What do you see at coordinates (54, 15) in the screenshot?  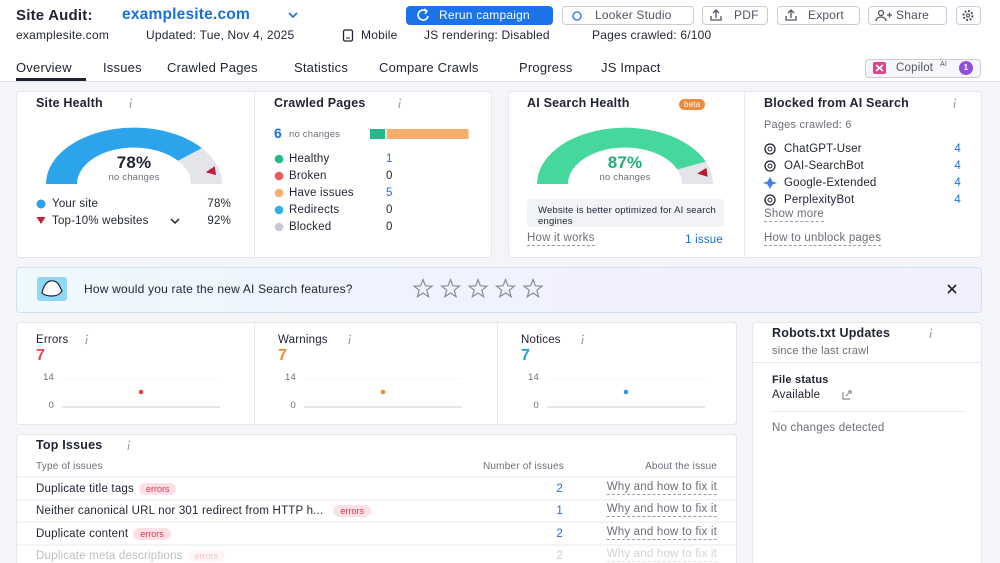 I see `page-title: Site Audit:` at bounding box center [54, 15].